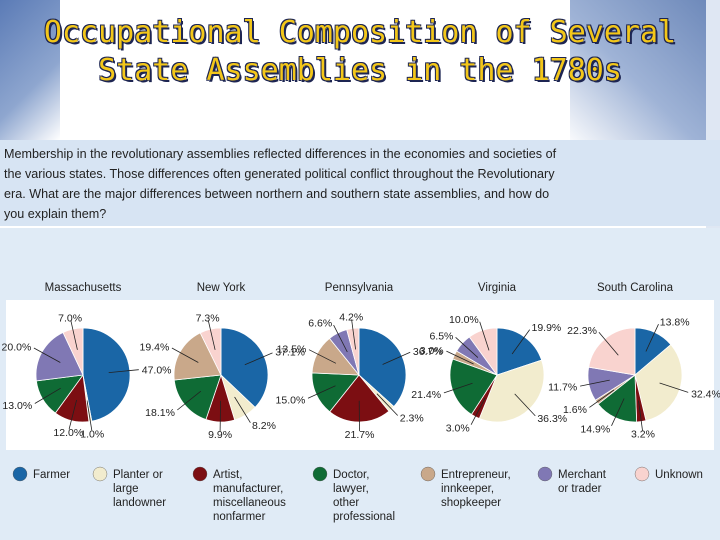 The image size is (720, 540). I want to click on pie-slice-massachusetts-farmer, so click(106, 374).